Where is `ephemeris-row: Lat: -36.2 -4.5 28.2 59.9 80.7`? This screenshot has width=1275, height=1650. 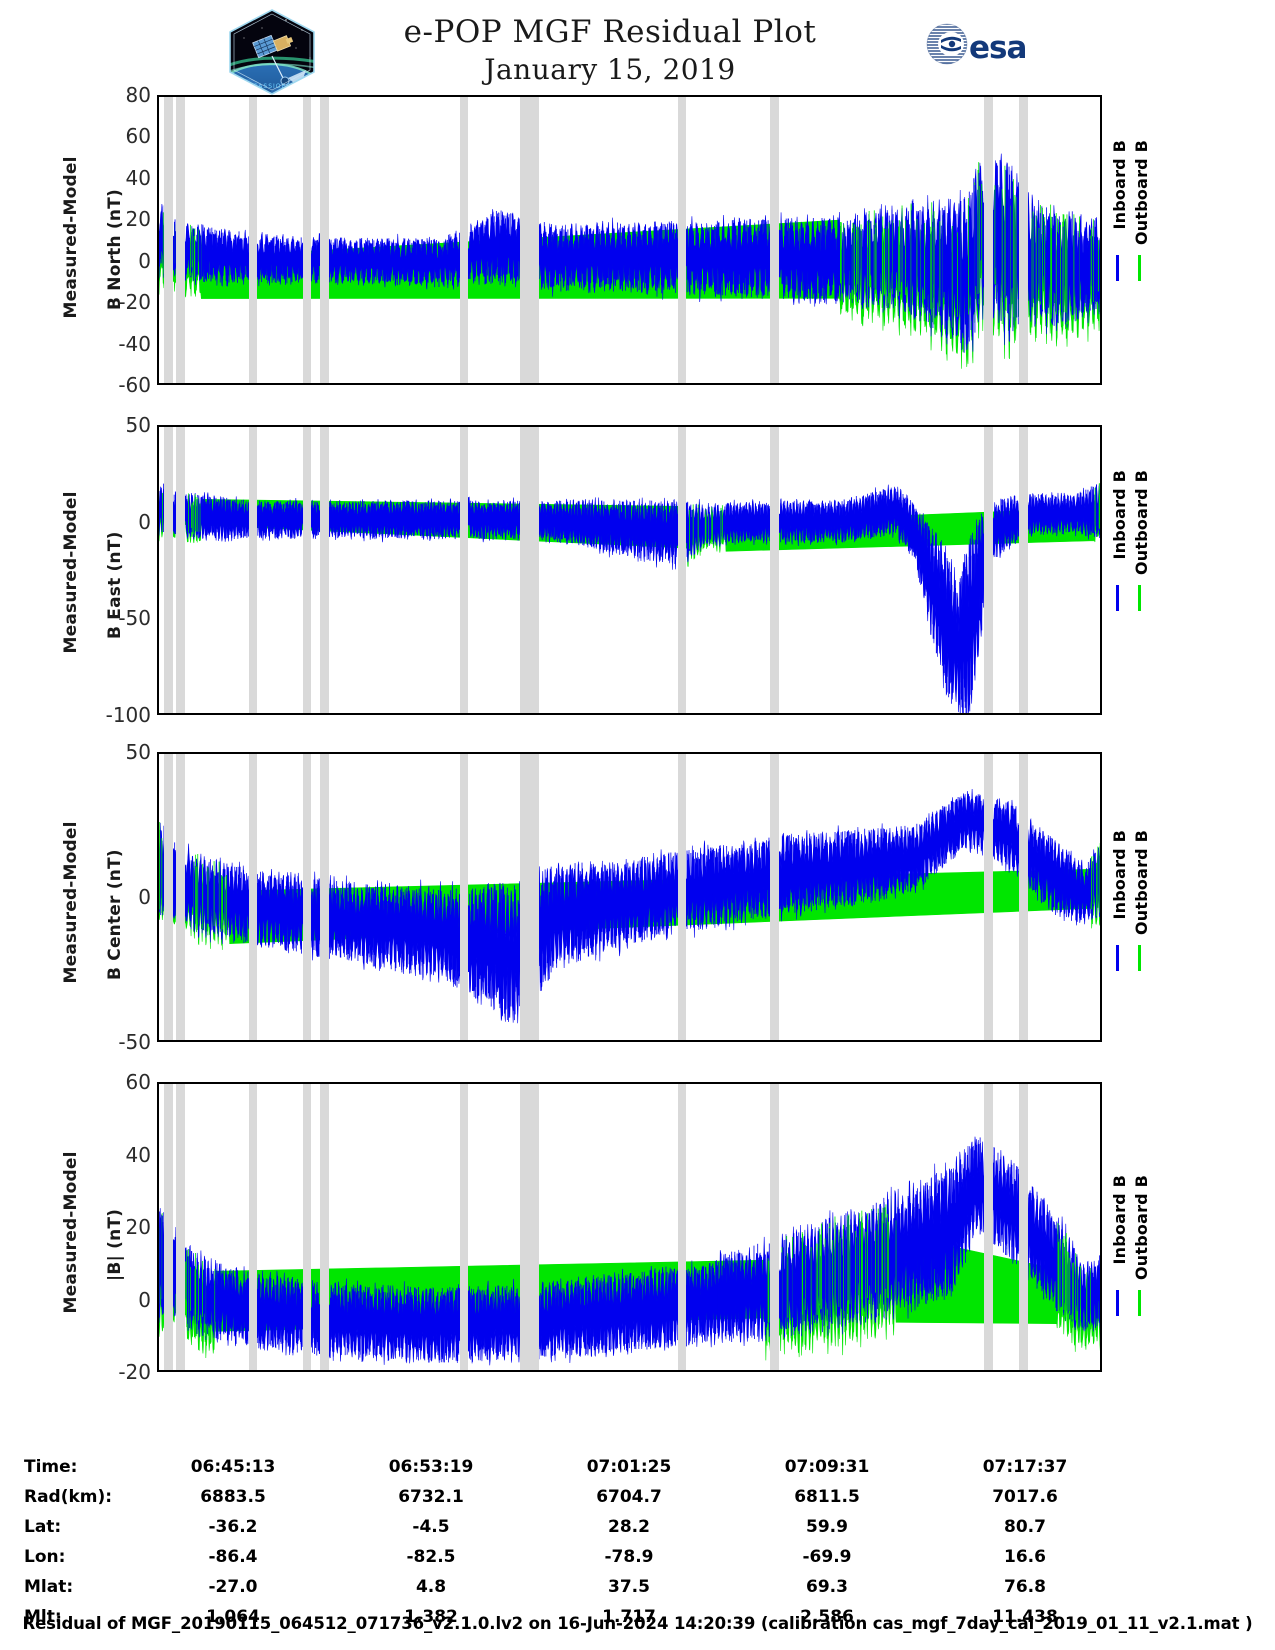
ephemeris-row: Lat: -36.2 -4.5 28.2 59.9 80.7 is located at coordinates (574, 1527).